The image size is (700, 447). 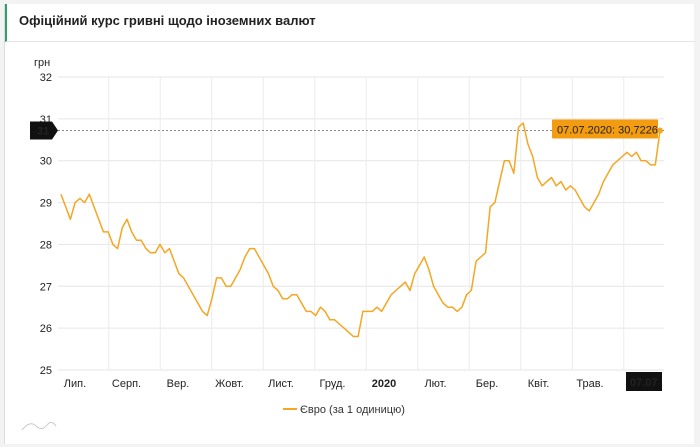 What do you see at coordinates (46, 162) in the screenshot?
I see `y-tick-label: 30` at bounding box center [46, 162].